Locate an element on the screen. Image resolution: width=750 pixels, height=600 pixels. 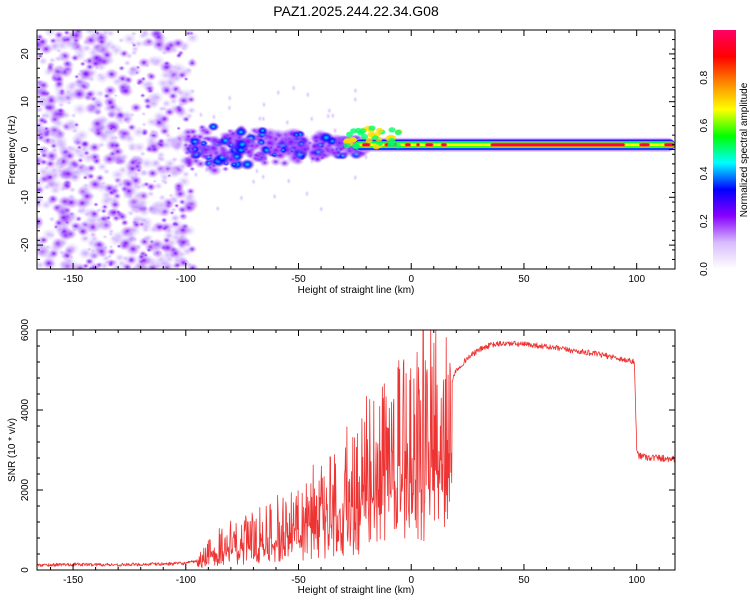
x-tick-label: -150 is located at coordinates (73, 279).